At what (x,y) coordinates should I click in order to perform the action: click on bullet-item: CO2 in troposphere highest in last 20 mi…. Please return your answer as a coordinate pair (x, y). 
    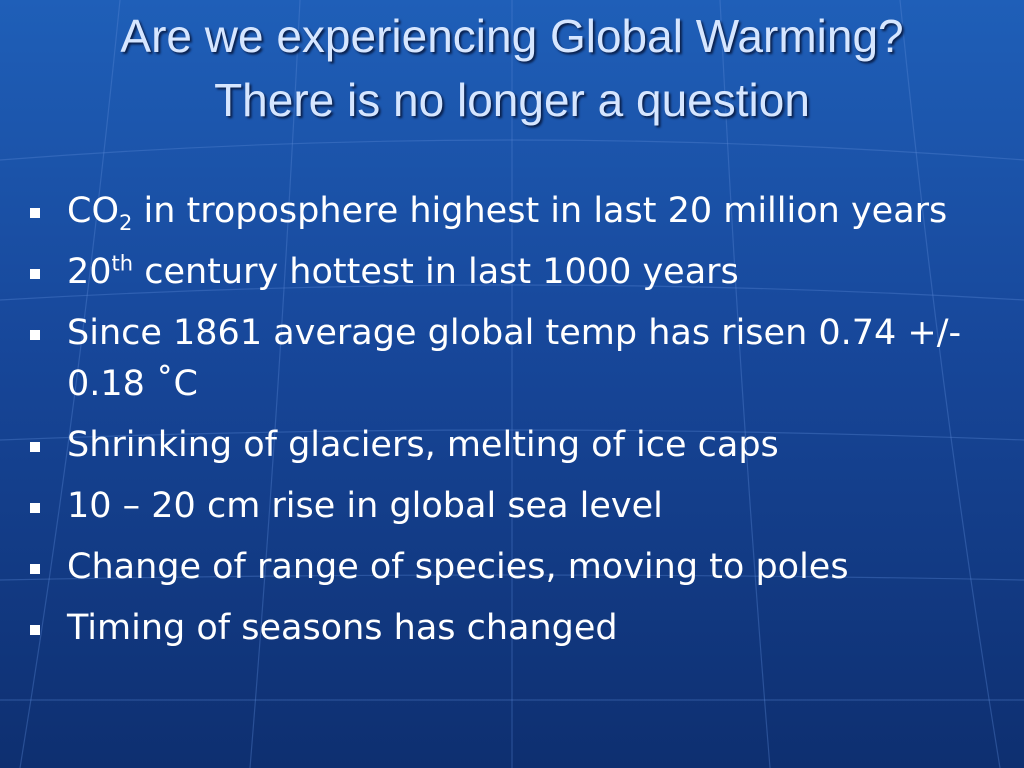
    Looking at the image, I should click on (488, 211).